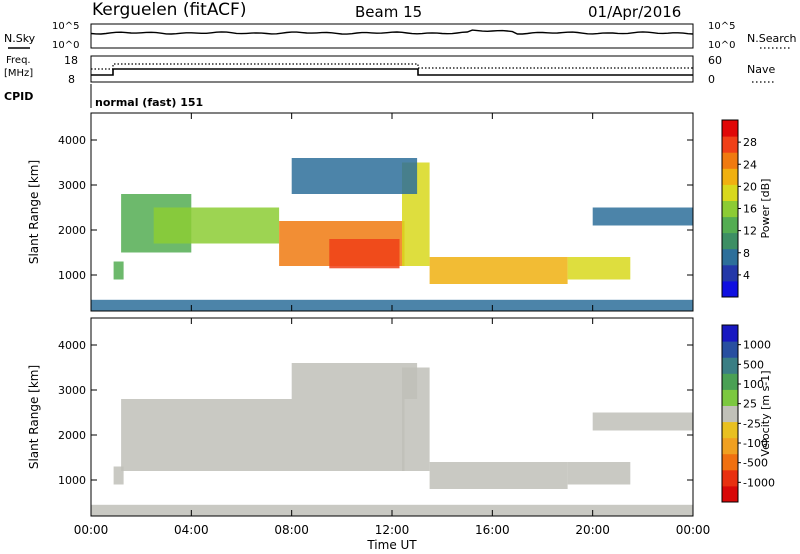  I want to click on colorbar-tick-label: 8, so click(746, 253).